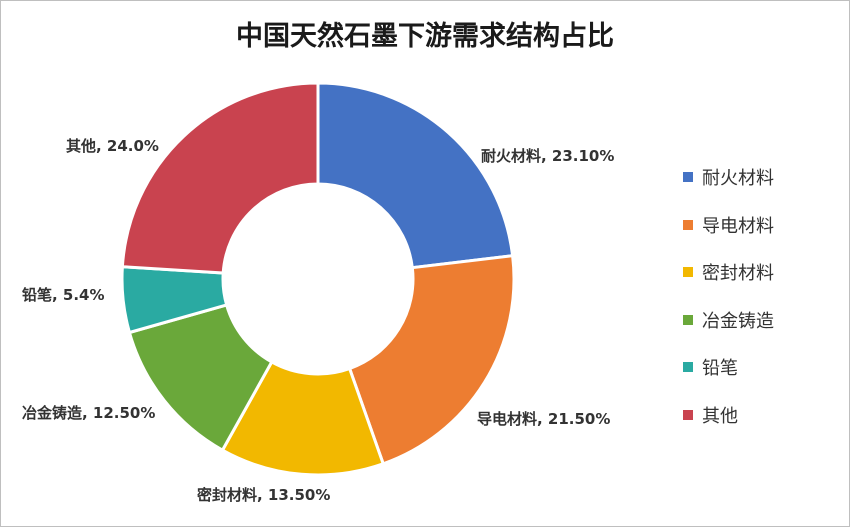 This screenshot has width=850, height=527. I want to click on data-label-5: 铅笔, 5.4%, so click(63, 295).